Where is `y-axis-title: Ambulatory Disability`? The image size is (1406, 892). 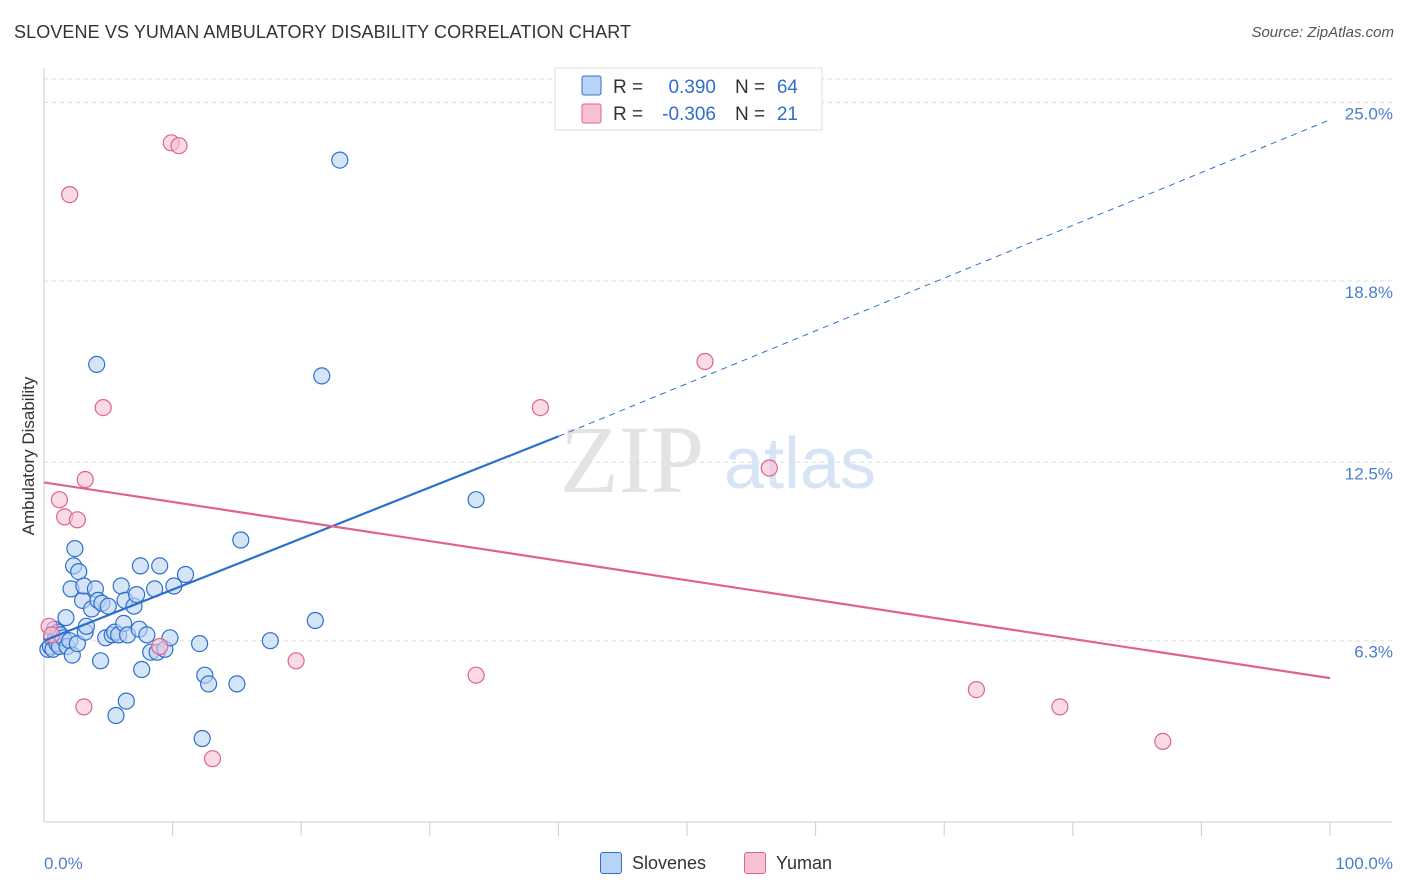 y-axis-title: Ambulatory Disability is located at coordinates (28, 455).